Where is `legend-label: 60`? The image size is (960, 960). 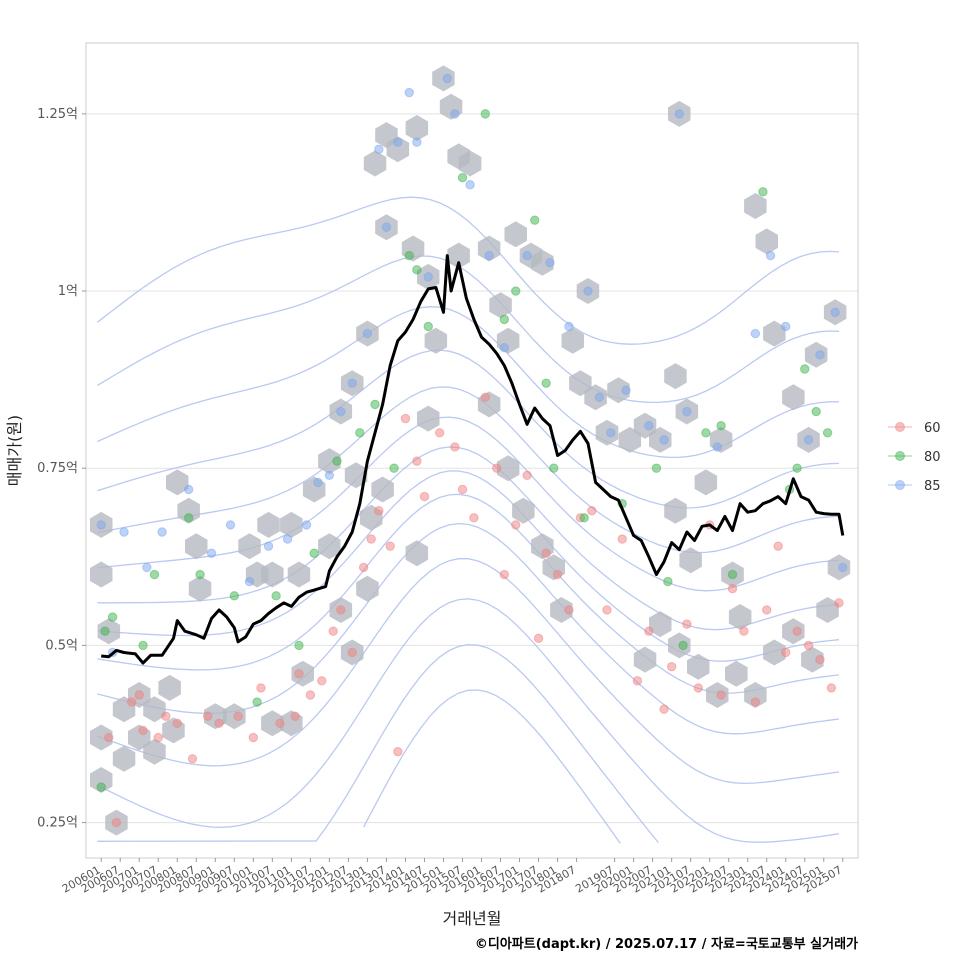
legend-label: 60 is located at coordinates (932, 428).